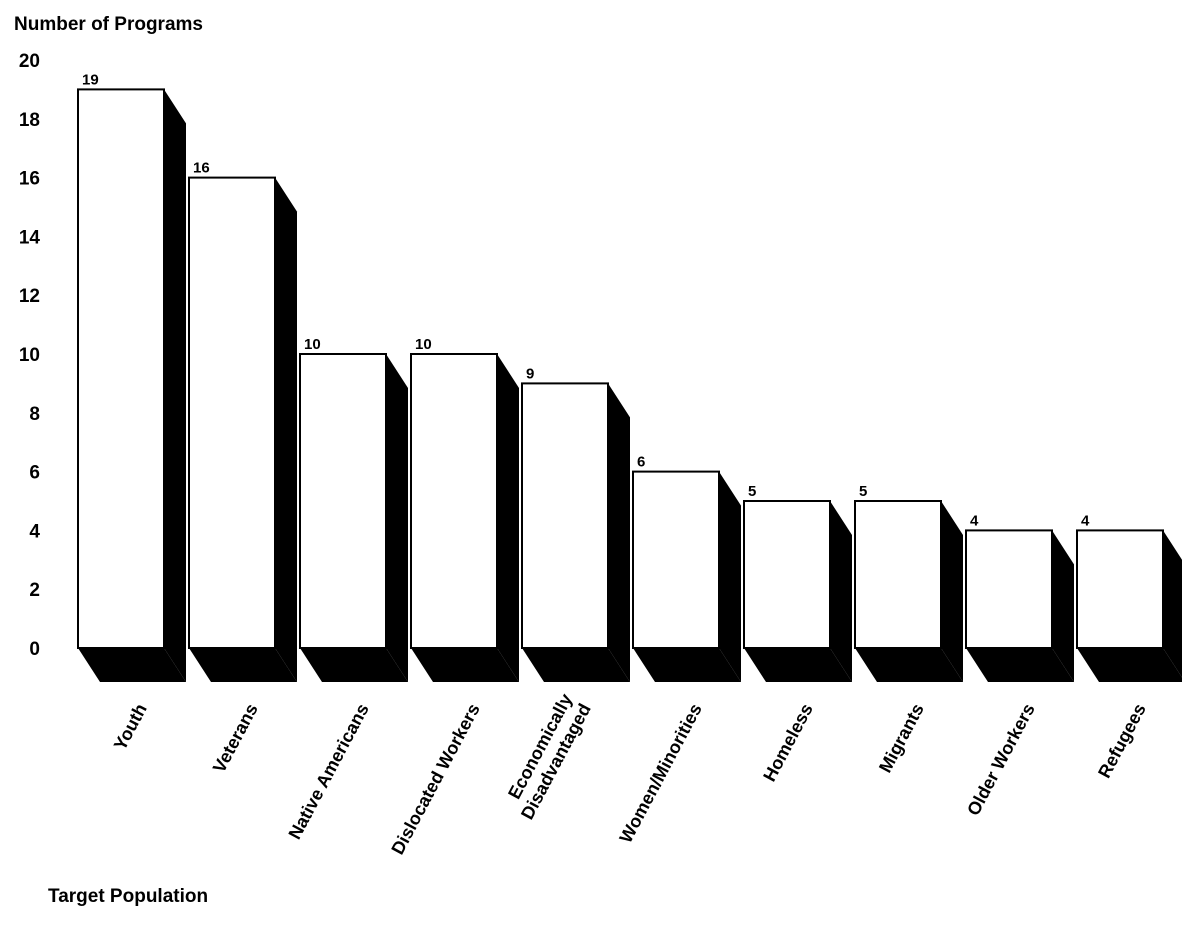 This screenshot has width=1182, height=938. What do you see at coordinates (29, 296) in the screenshot?
I see `y-tick-label: 12` at bounding box center [29, 296].